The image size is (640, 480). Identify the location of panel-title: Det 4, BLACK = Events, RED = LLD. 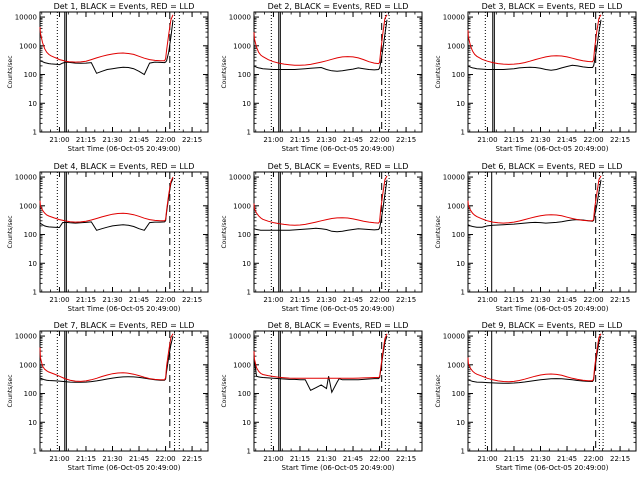
(124, 166).